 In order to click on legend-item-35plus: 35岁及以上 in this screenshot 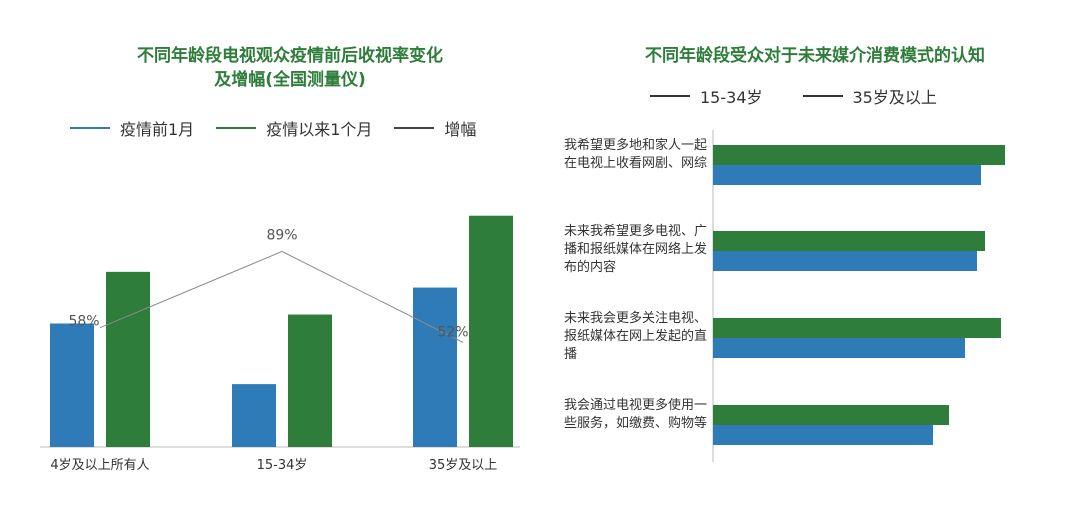, I will do `click(869, 96)`.